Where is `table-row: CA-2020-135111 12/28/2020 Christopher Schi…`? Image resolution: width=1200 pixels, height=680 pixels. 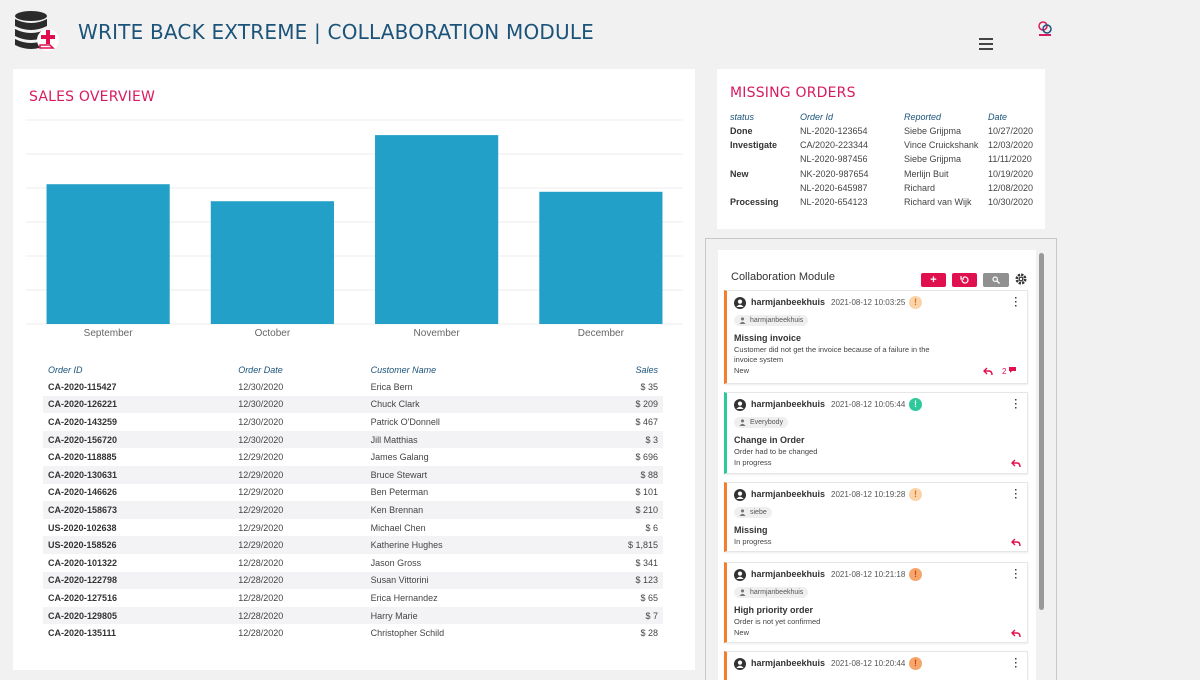
table-row: CA-2020-135111 12/28/2020 Christopher Schi… is located at coordinates (353, 633).